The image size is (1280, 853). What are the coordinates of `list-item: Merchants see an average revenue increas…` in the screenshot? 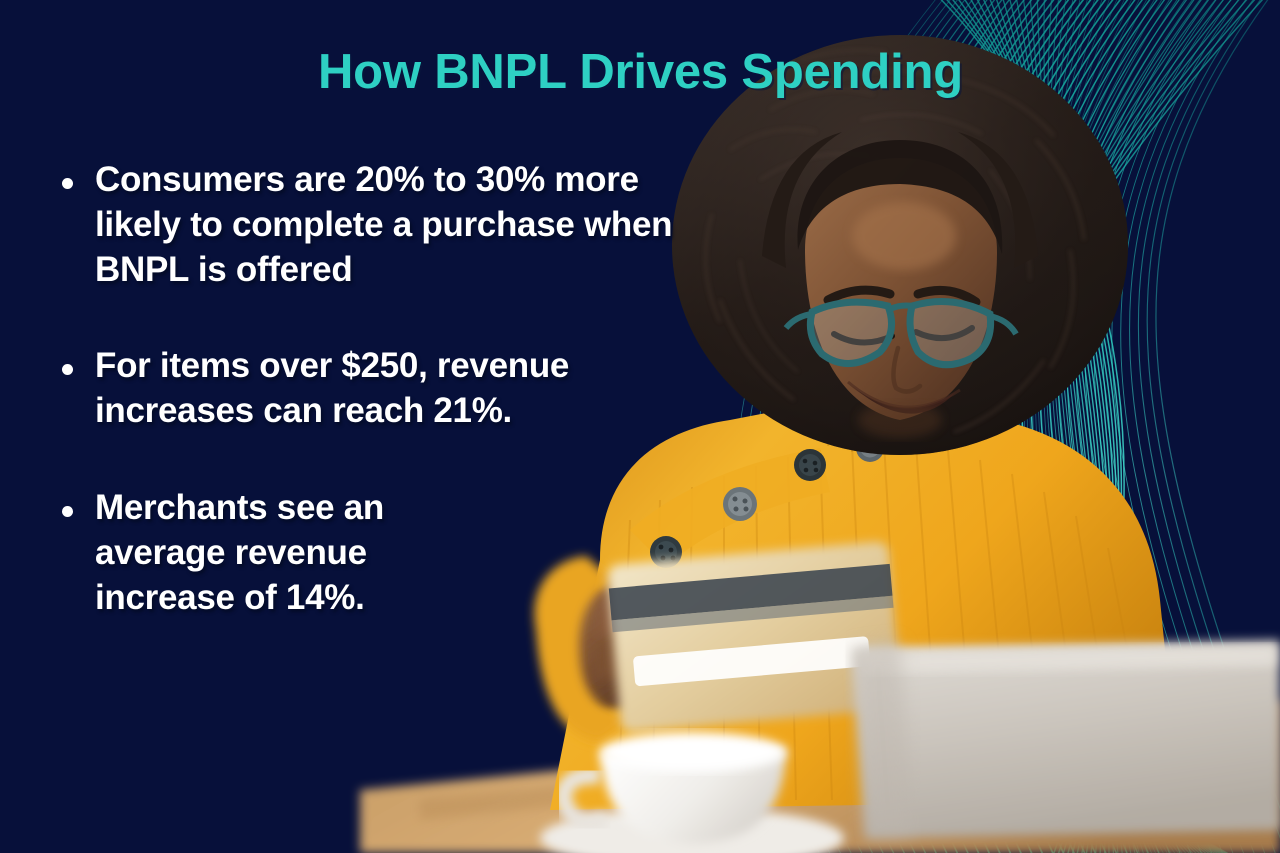 It's located at (407, 553).